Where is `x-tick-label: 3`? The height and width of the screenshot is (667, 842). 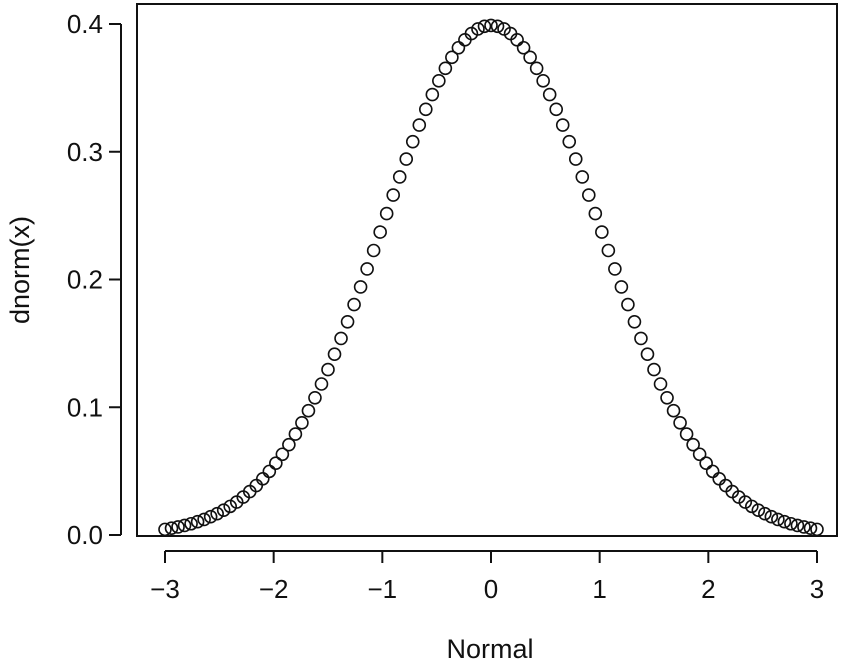 x-tick-label: 3 is located at coordinates (817, 589).